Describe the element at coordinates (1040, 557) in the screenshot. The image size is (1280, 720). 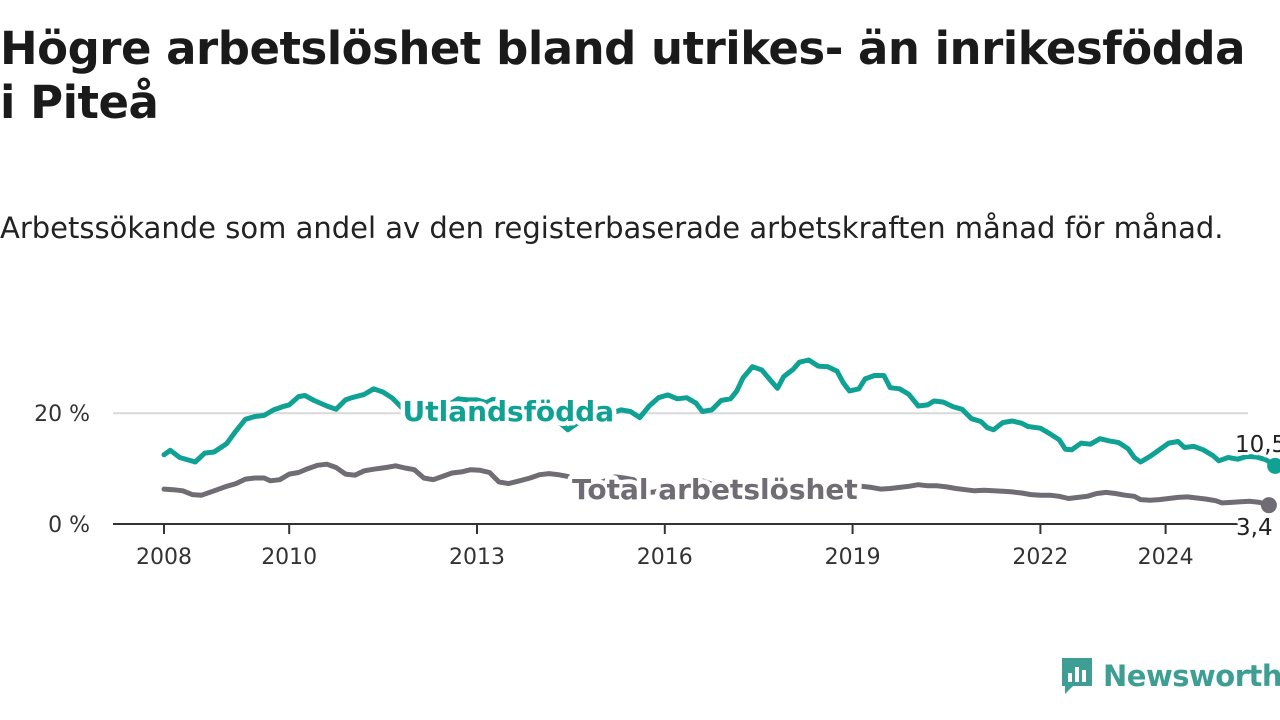
I see `x-tick-label: 2022` at that location.